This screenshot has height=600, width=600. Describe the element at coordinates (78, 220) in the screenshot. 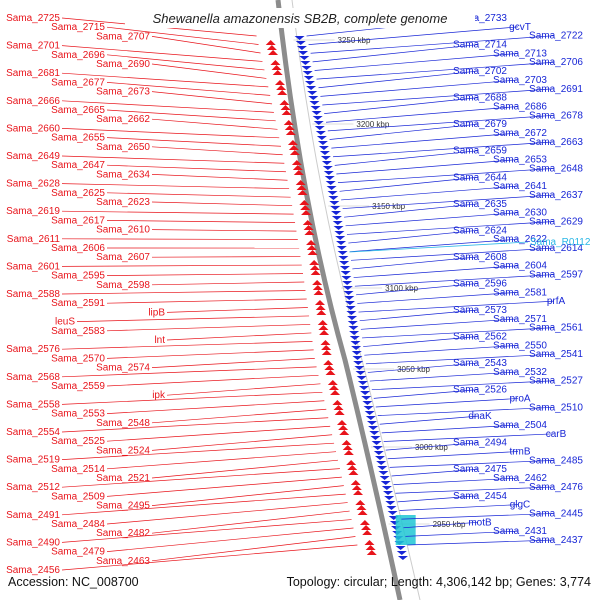

I see `gene-label-sama-2617: Sama_2617` at that location.